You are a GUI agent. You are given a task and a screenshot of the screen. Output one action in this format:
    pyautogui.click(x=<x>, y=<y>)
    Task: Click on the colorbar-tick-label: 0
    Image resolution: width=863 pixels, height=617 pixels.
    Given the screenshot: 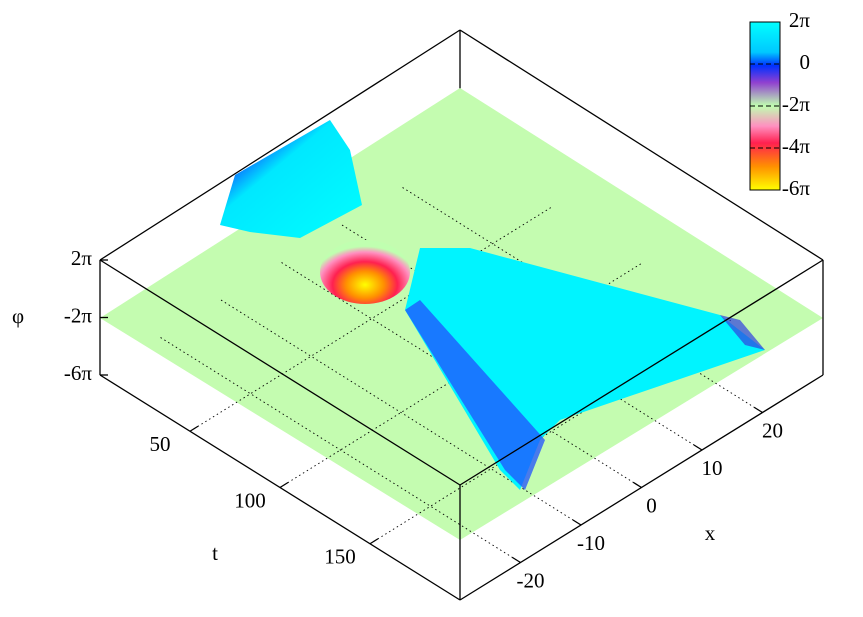 What is the action you would take?
    pyautogui.click(x=805, y=62)
    